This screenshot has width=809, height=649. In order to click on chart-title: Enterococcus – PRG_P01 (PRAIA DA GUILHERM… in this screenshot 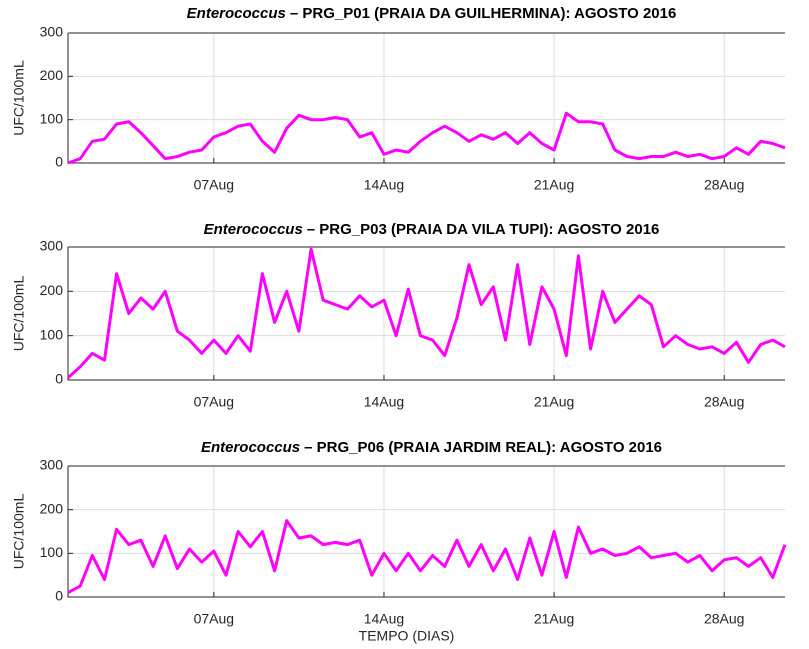, I will do `click(432, 13)`.